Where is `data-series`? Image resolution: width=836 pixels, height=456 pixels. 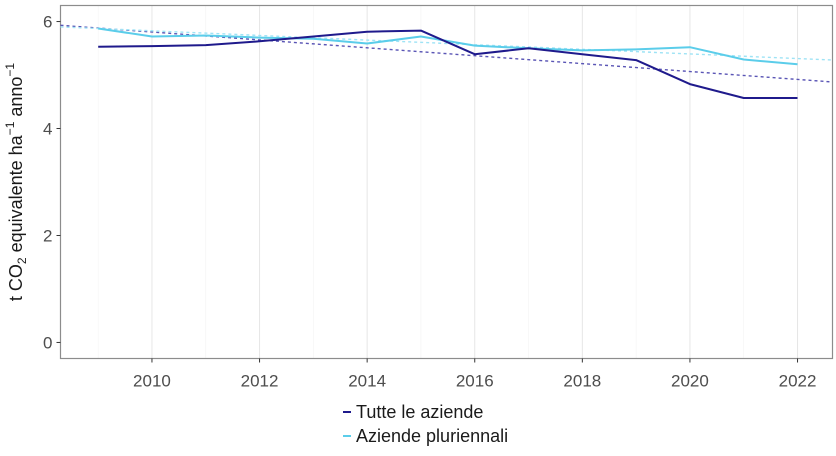 data-series is located at coordinates (448, 63).